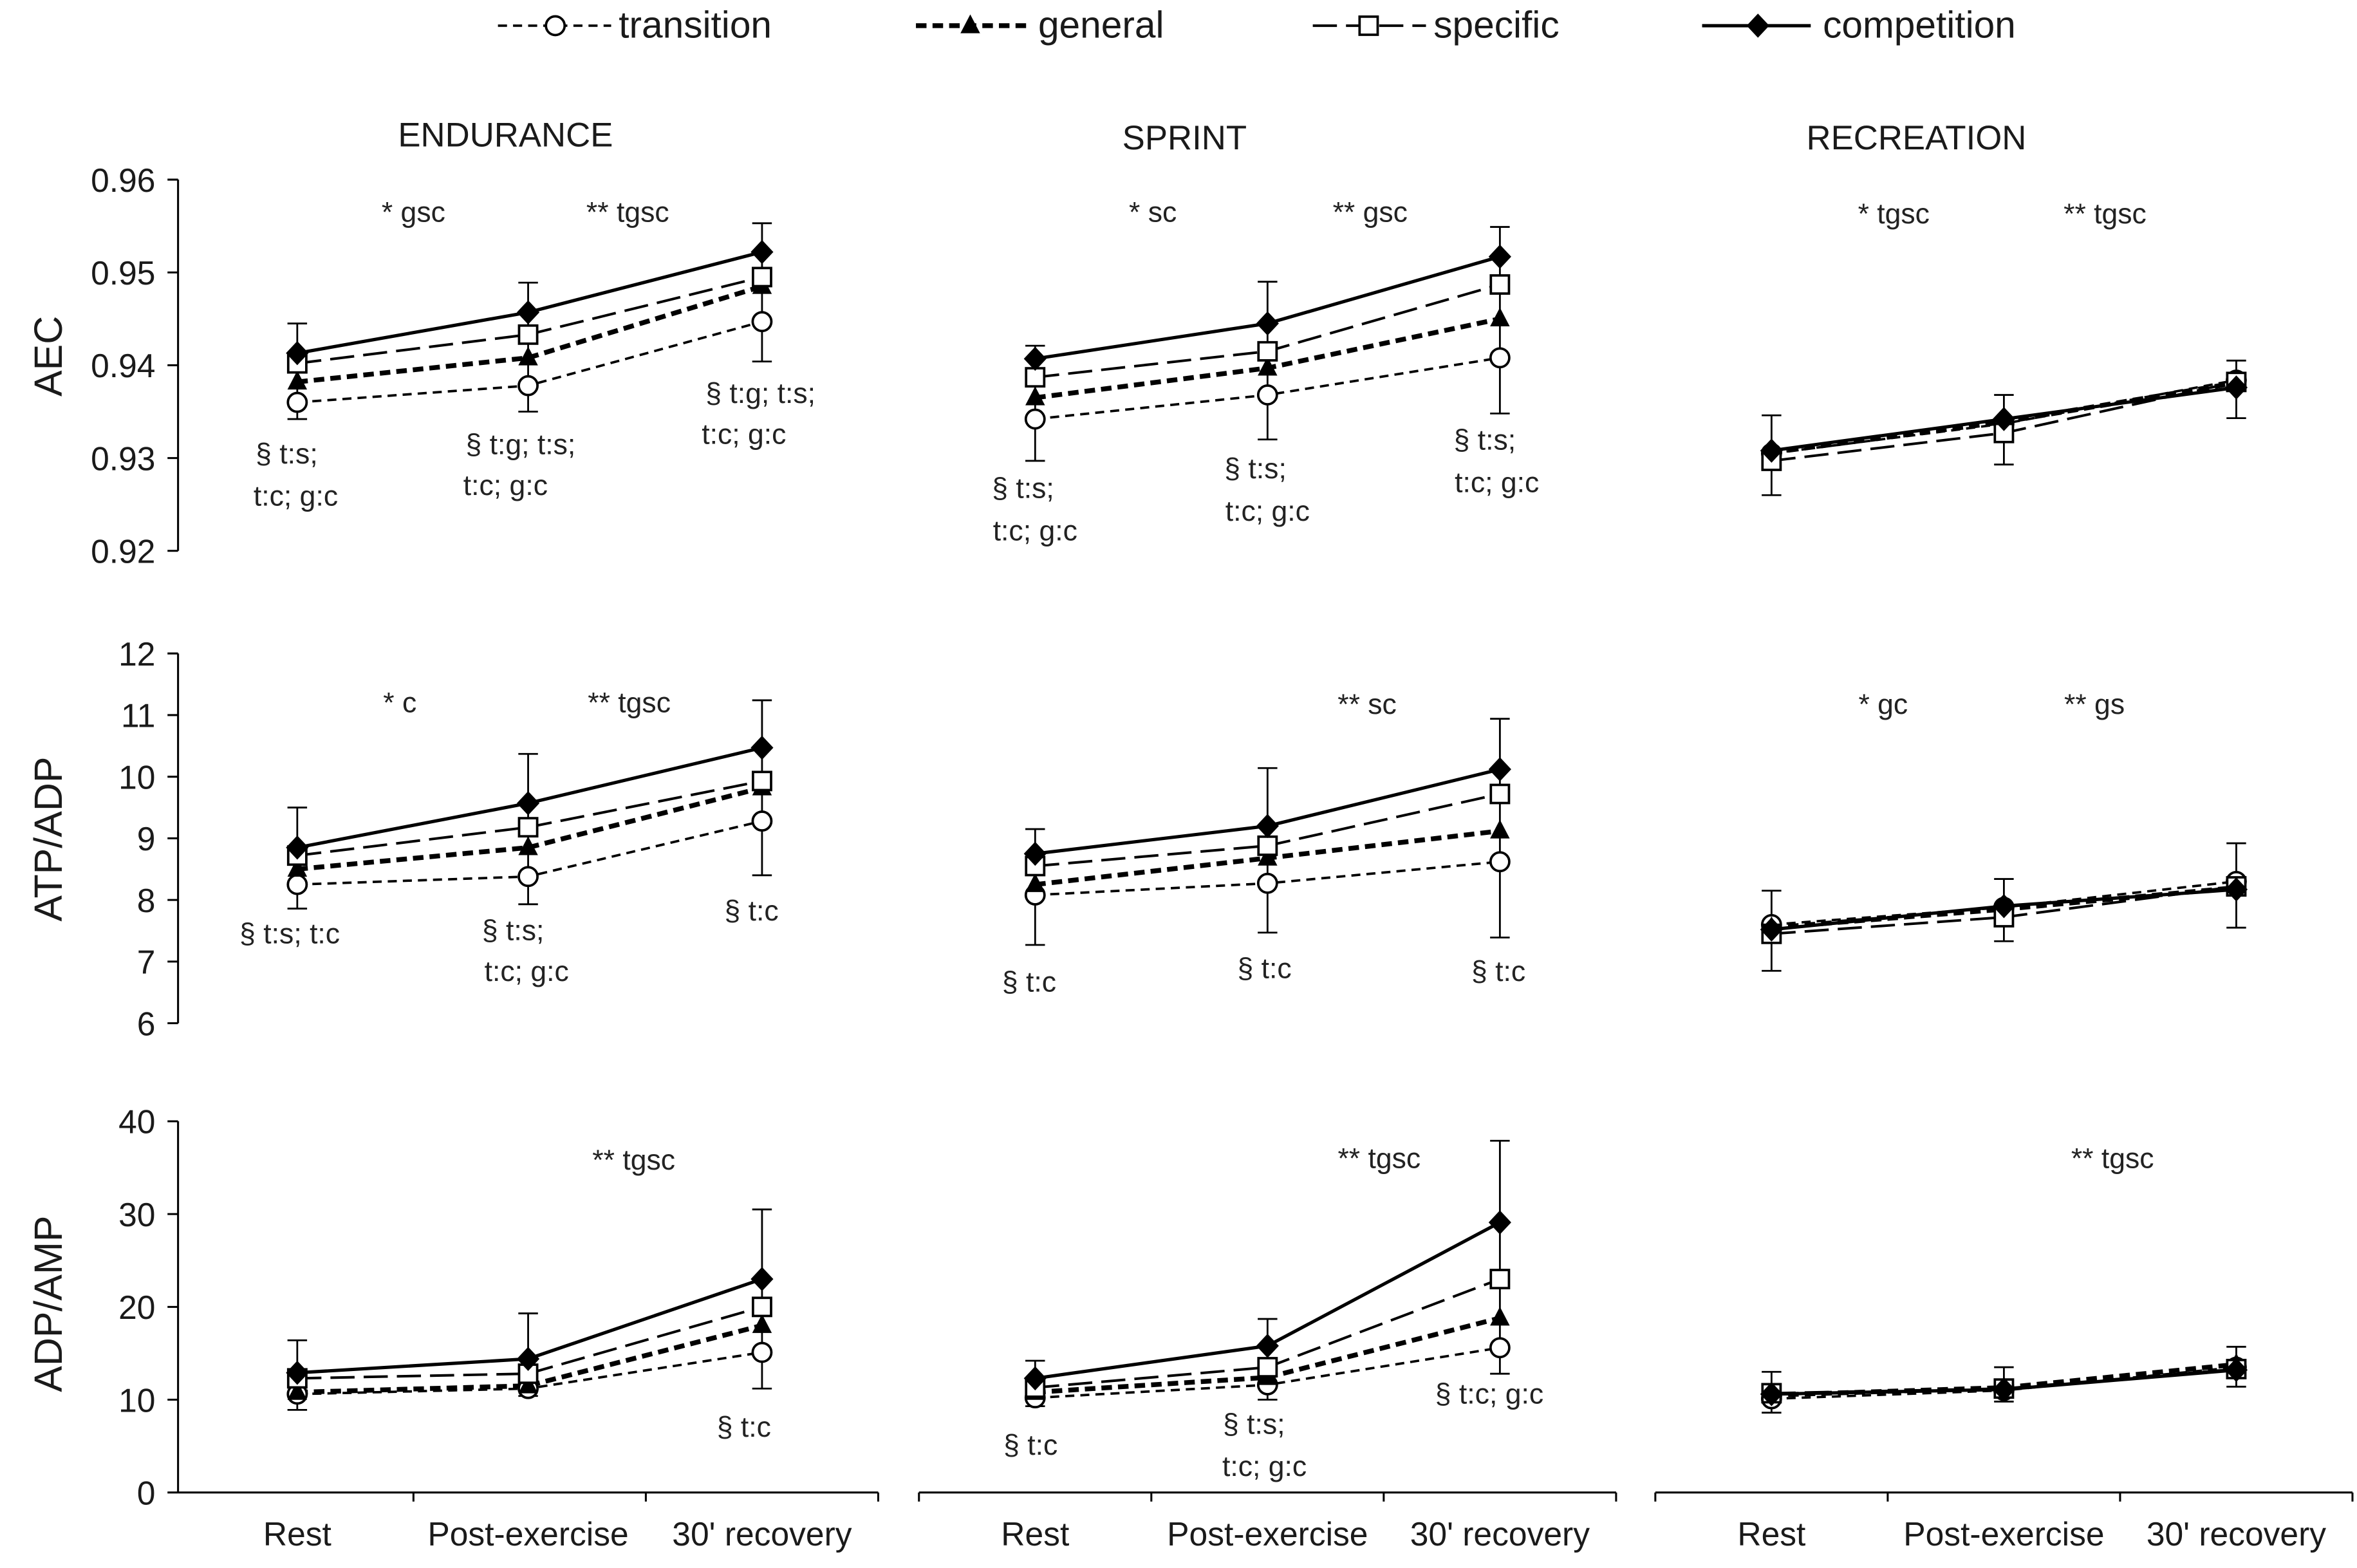 This screenshot has height=1568, width=2357. I want to click on y-axis-title-atp-adp: ATP/ADP, so click(48, 838).